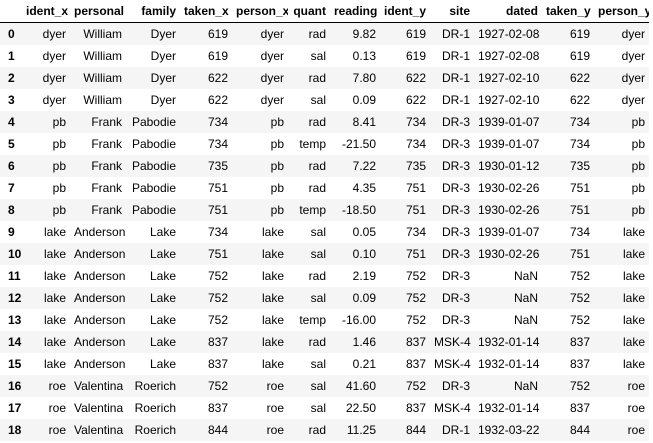  I want to click on cell-person-x: roe, so click(275, 408).